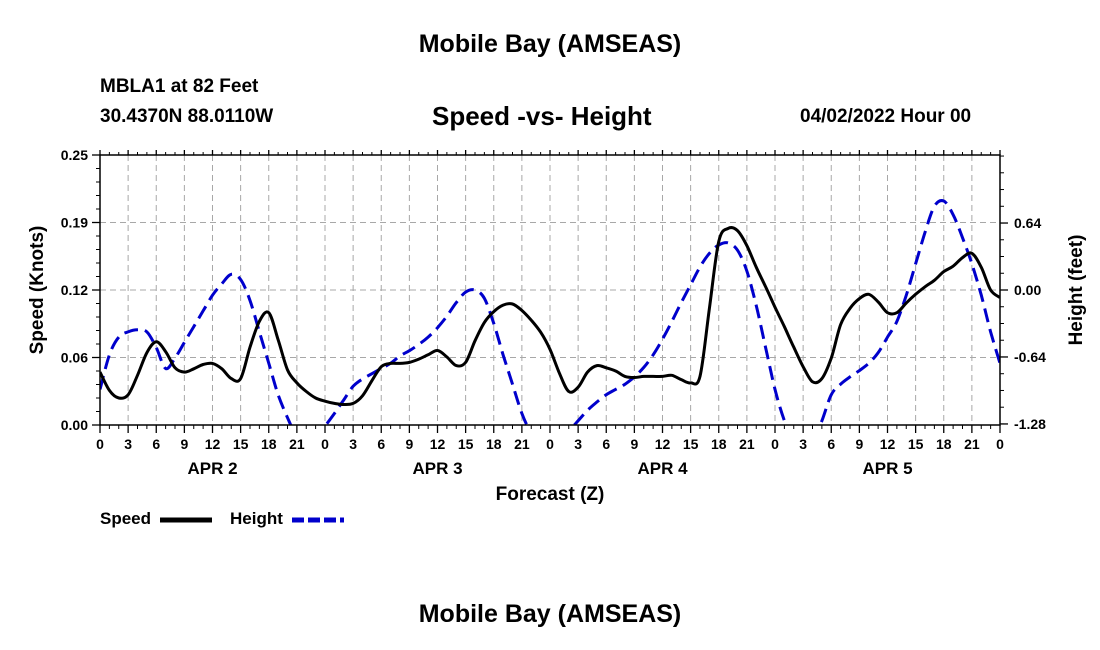 Image resolution: width=1100 pixels, height=650 pixels. I want to click on y-left-tick-label: 0.19, so click(74, 223).